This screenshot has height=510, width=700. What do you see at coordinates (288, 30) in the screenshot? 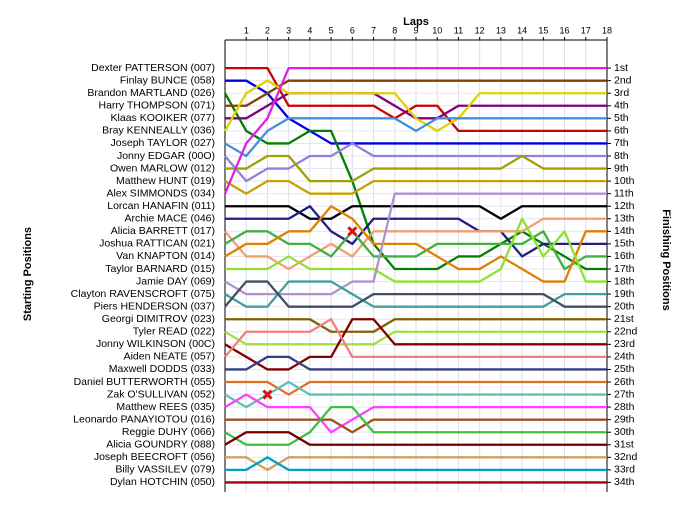
I see `x-tick-label: 3` at bounding box center [288, 30].